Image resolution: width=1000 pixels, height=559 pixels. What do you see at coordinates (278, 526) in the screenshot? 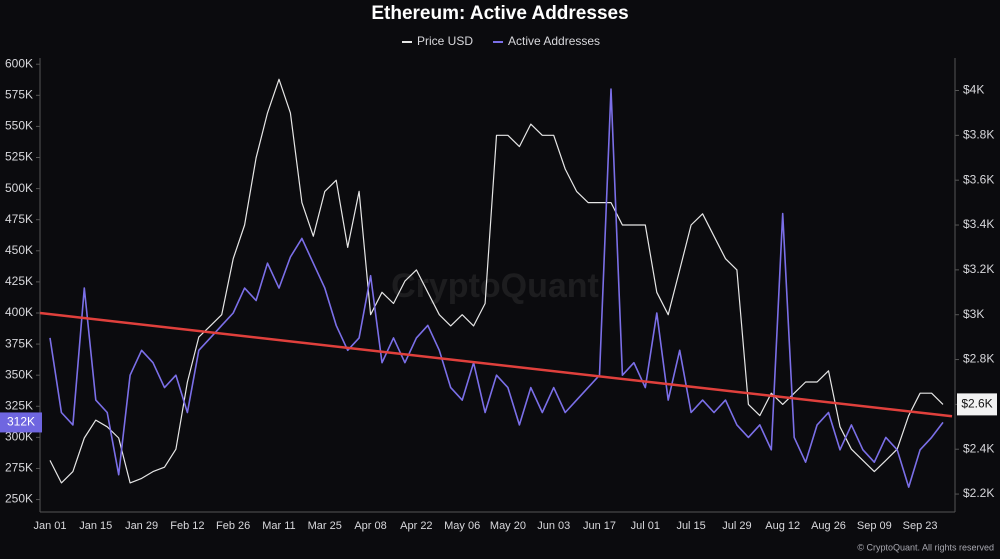
I see `x-tick-label: Mar 11` at bounding box center [278, 526].